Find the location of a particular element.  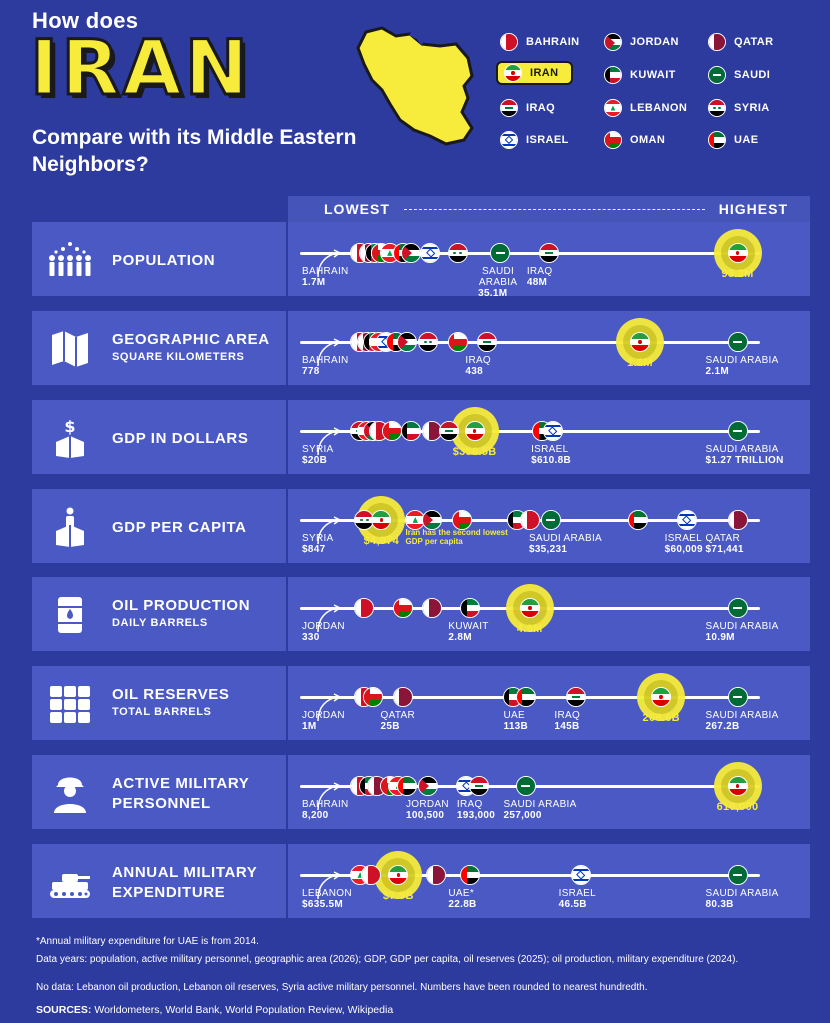

label-country: ISRAEL is located at coordinates (683, 538).